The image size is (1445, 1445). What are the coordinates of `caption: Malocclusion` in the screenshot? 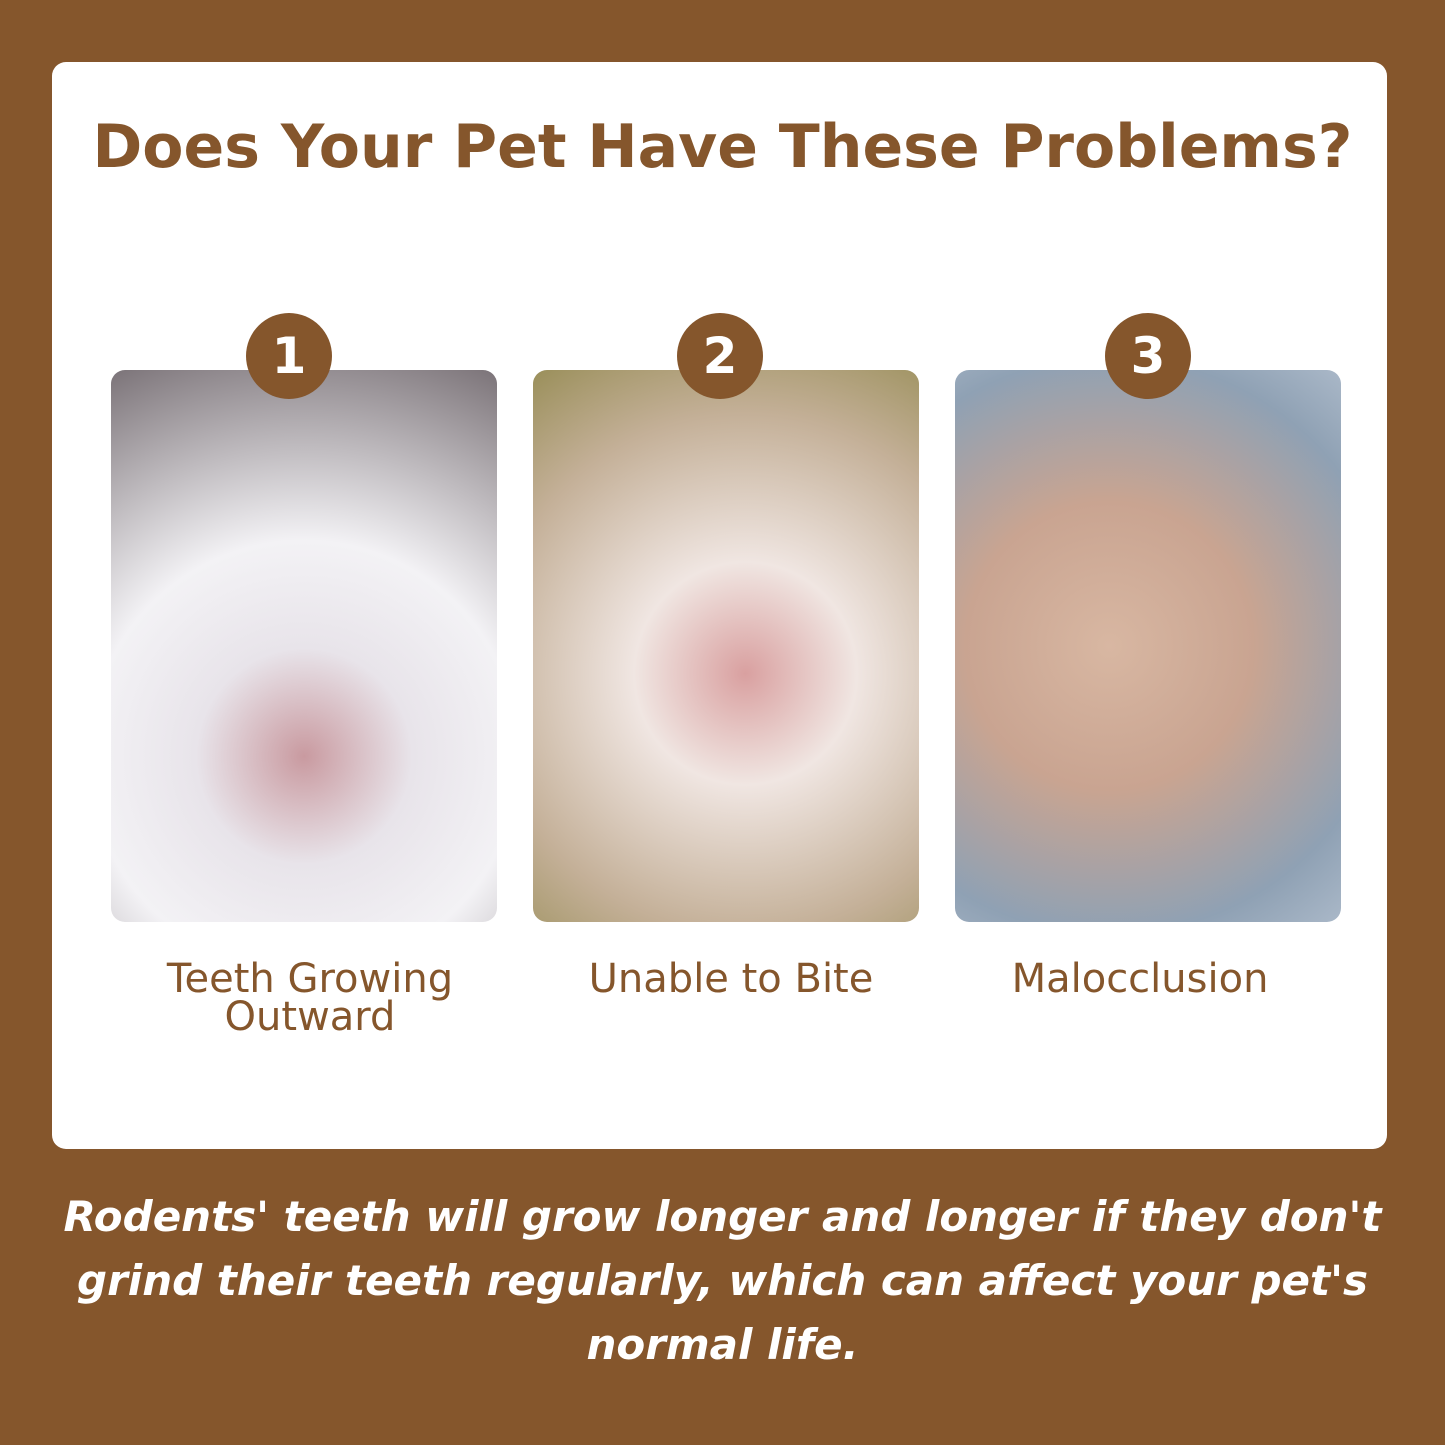 It's located at (1140, 979).